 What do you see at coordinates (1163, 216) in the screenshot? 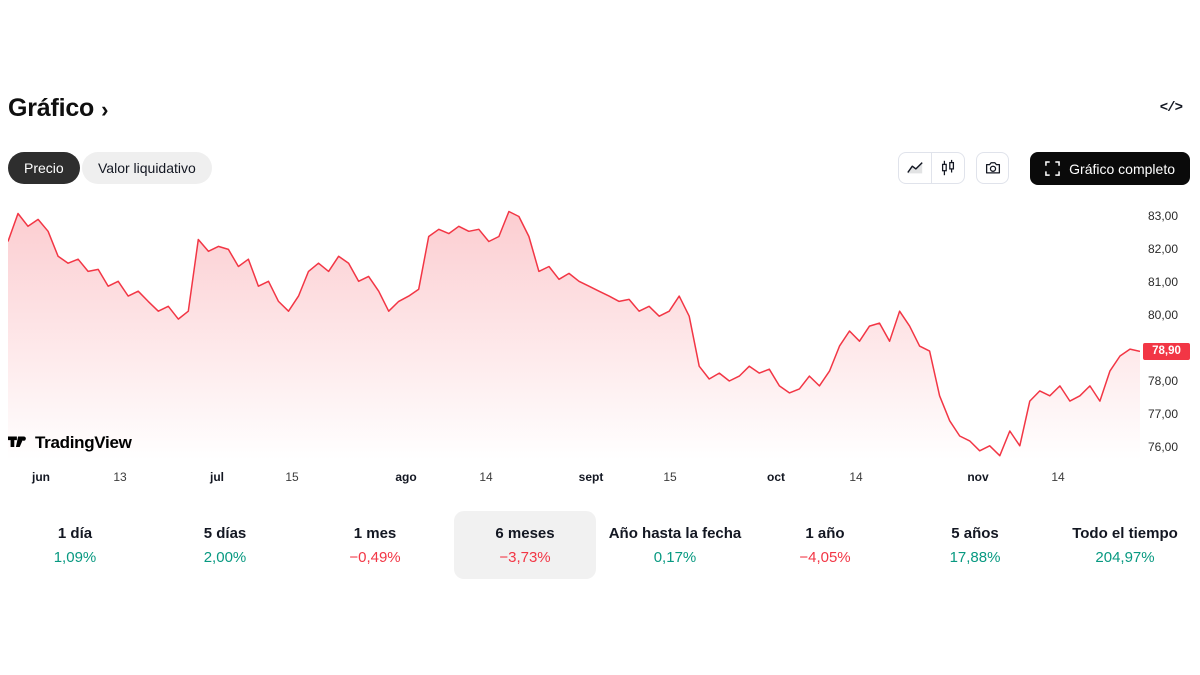
I see `price-axis-label: 83,00` at bounding box center [1163, 216].